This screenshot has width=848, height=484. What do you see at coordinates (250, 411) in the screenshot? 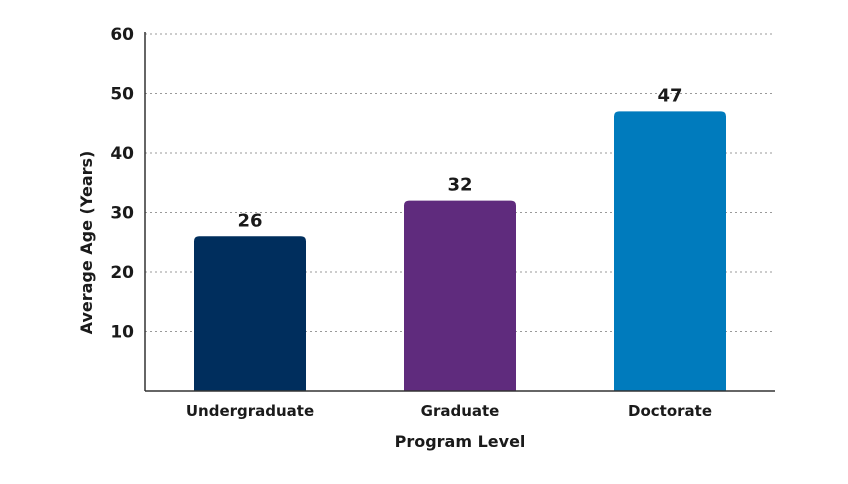
I see `x-tick-label: Undergraduate` at bounding box center [250, 411].